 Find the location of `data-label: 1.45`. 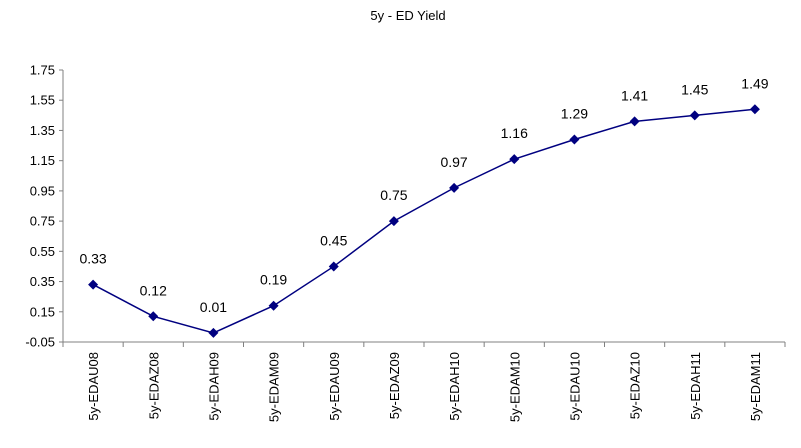

data-label: 1.45 is located at coordinates (694, 89).